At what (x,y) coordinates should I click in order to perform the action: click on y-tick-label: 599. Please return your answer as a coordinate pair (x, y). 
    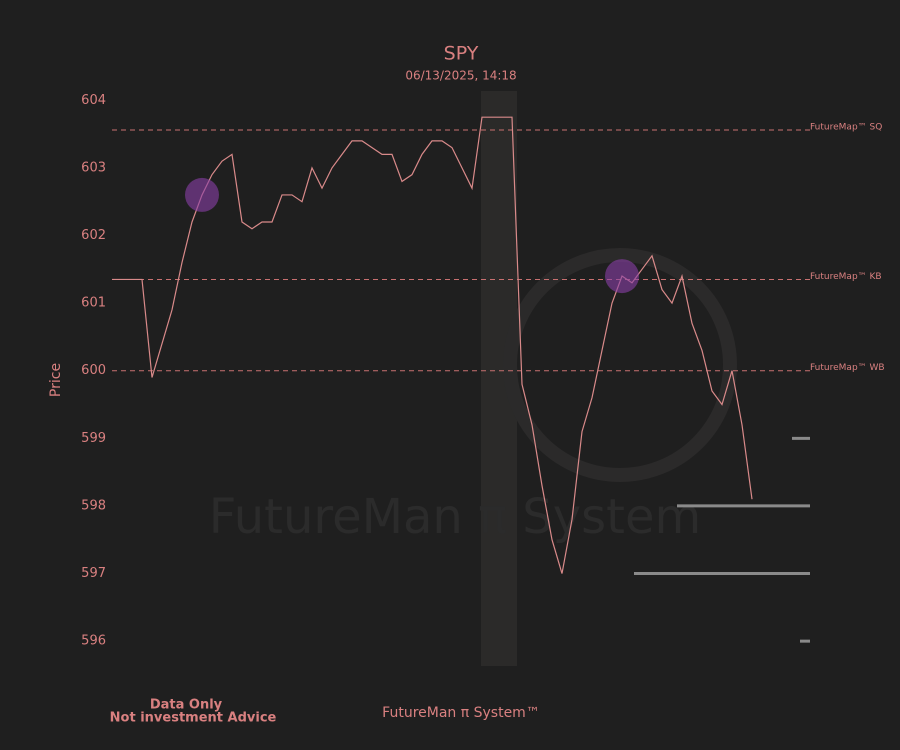
    Looking at the image, I should click on (93, 438).